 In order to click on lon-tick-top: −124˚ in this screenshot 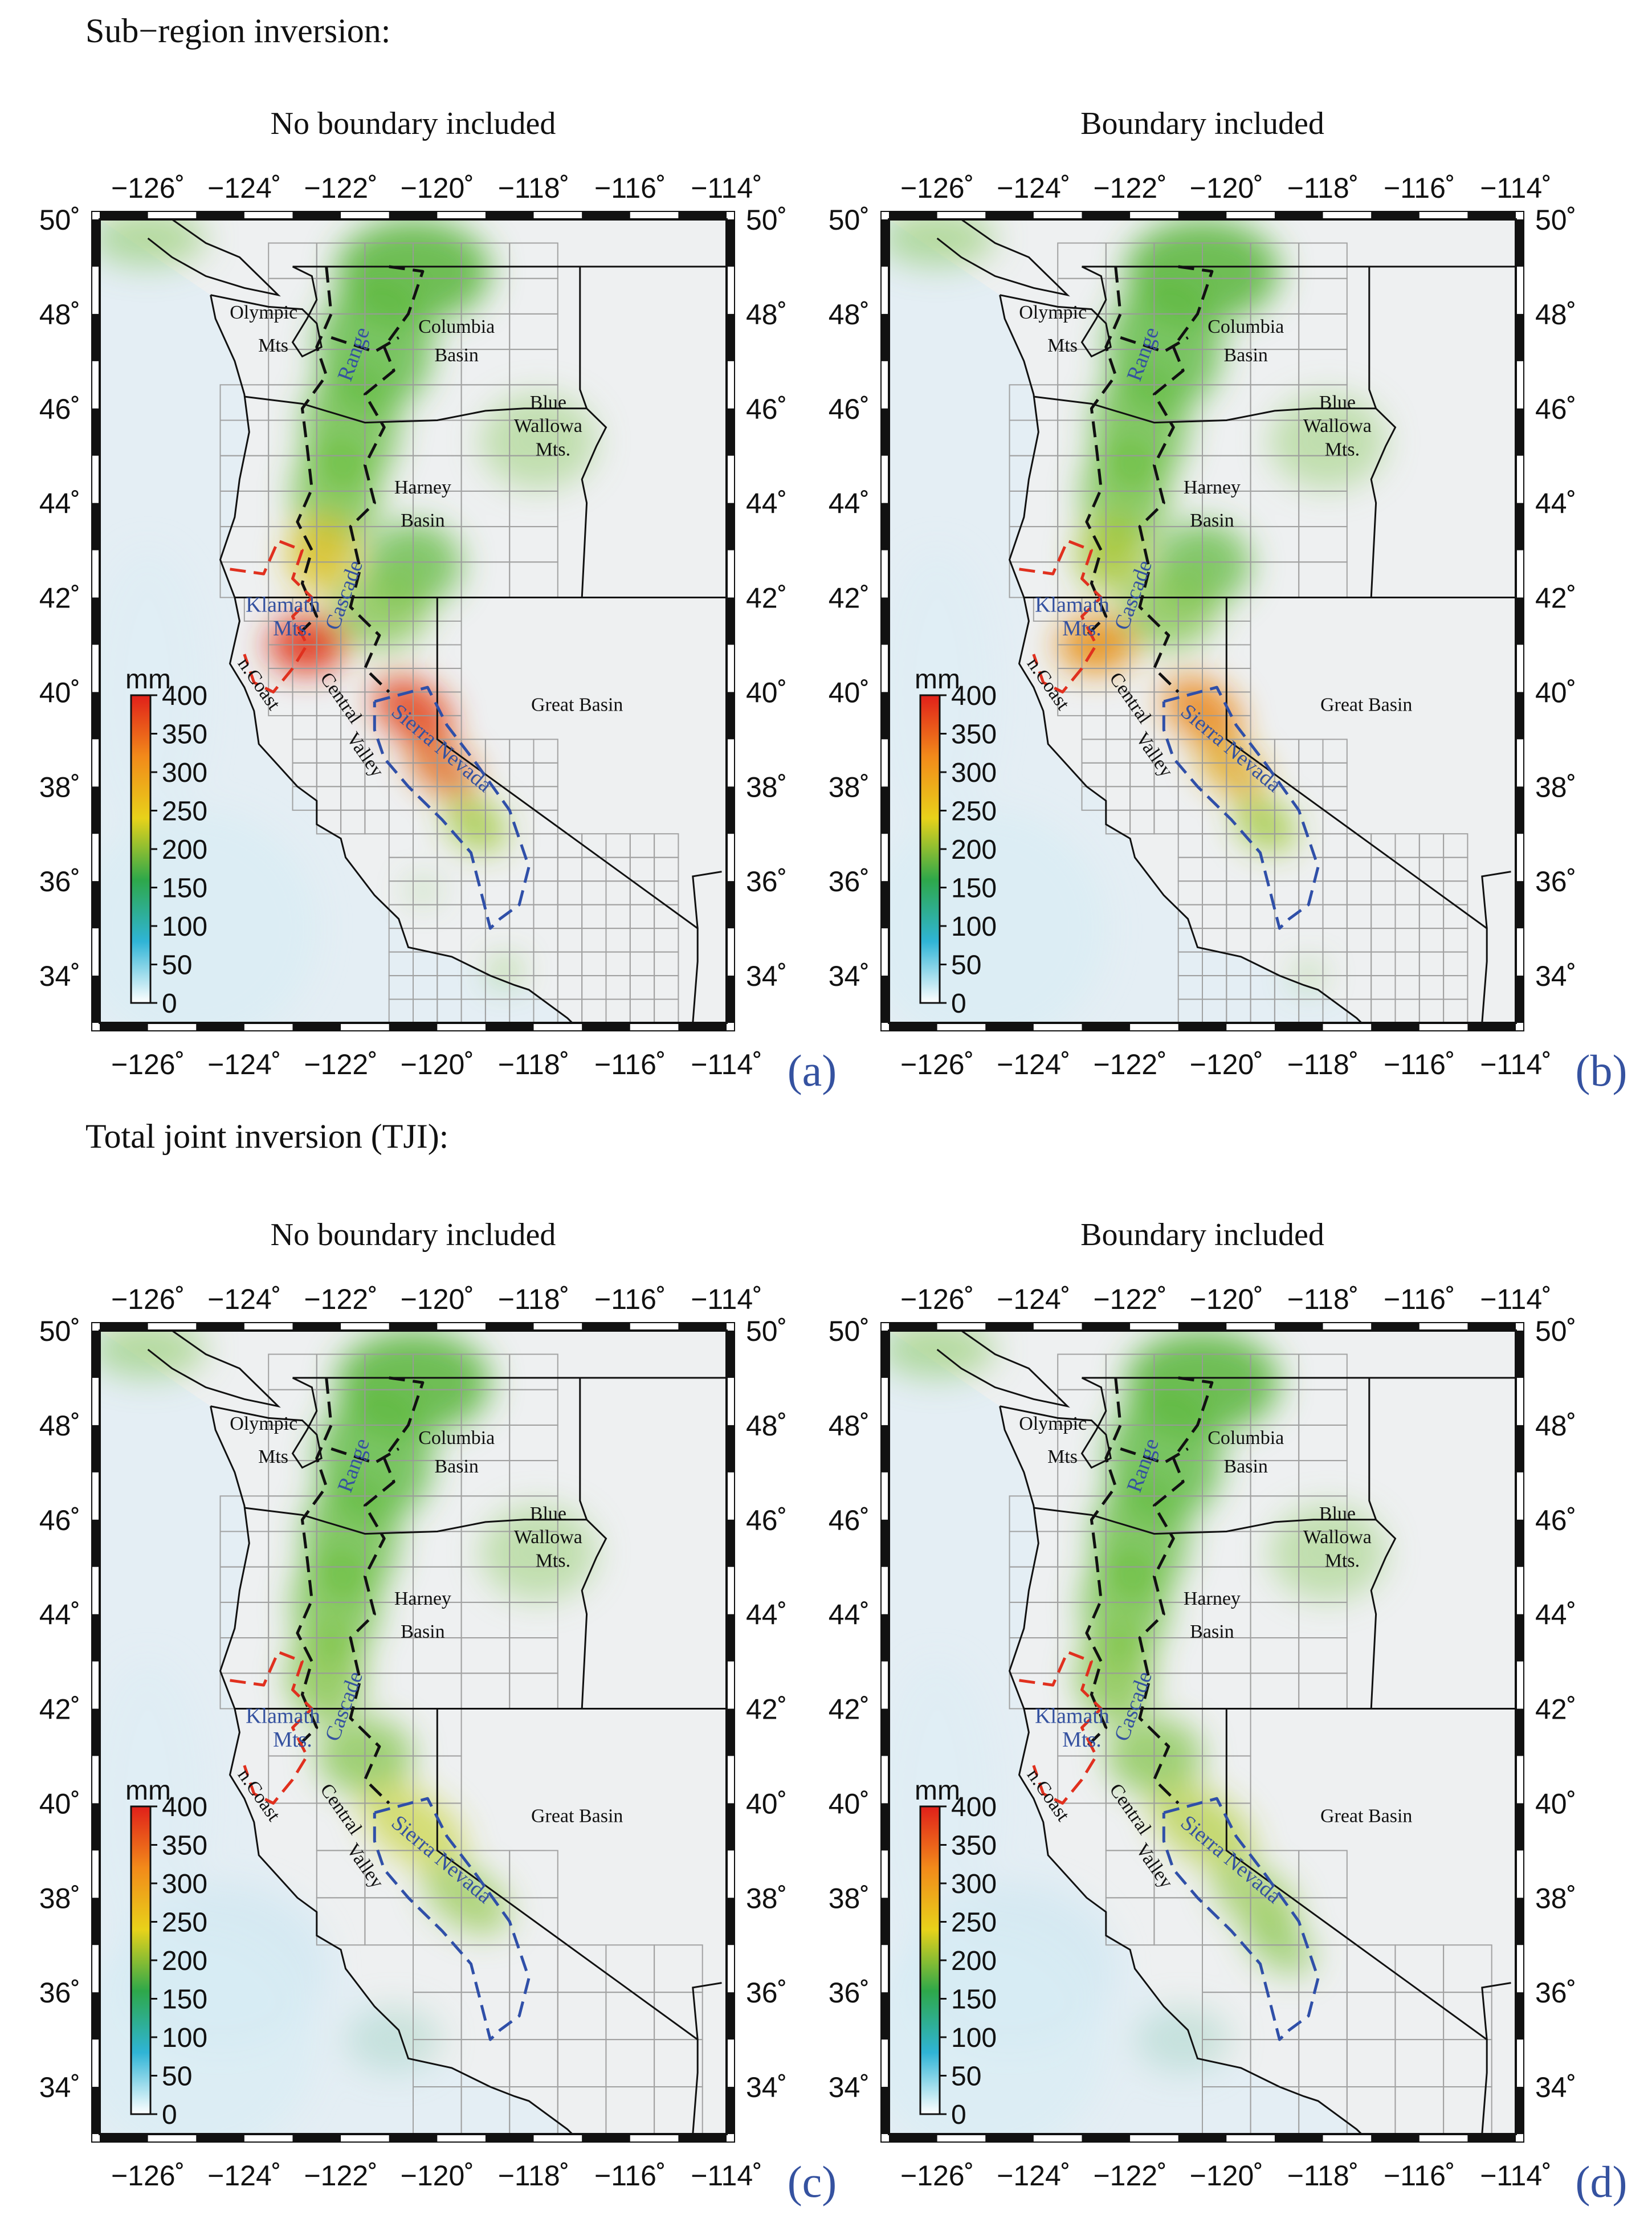, I will do `click(244, 1299)`.